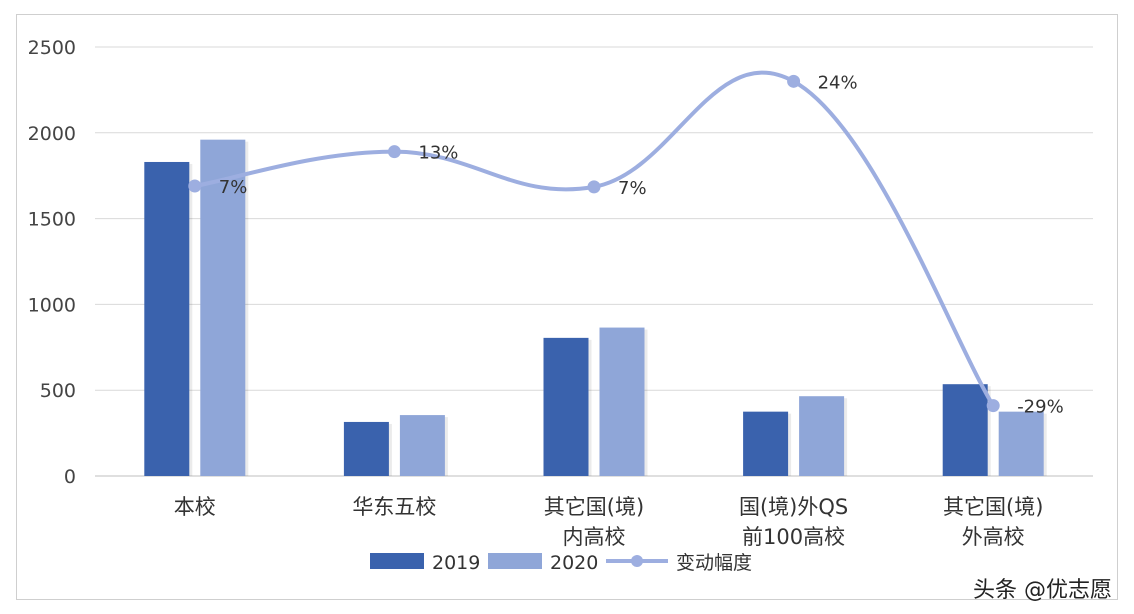 Image resolution: width=1134 pixels, height=614 pixels. What do you see at coordinates (195, 507) in the screenshot?
I see `x-tick-label: 本校` at bounding box center [195, 507].